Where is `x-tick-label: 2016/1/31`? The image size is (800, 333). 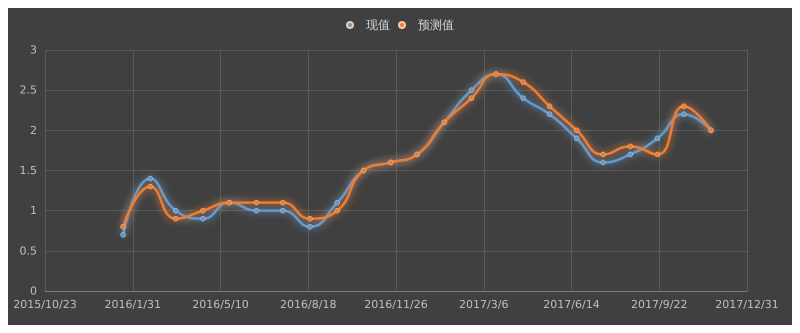 x-tick-label: 2016/1/31 is located at coordinates (132, 304).